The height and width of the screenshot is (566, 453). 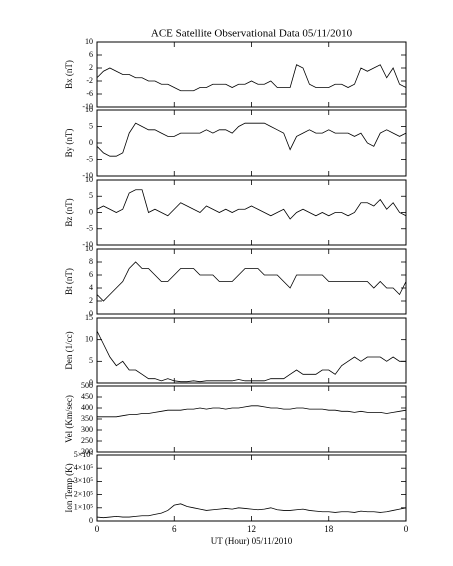 What do you see at coordinates (91, 261) in the screenshot?
I see `y-tick-label: 8` at bounding box center [91, 261].